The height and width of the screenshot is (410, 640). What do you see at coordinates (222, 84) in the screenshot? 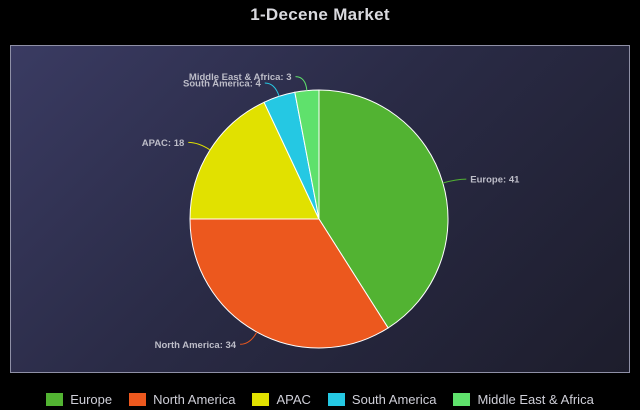
I see `slice-label-south-america: South America: 4` at bounding box center [222, 84].